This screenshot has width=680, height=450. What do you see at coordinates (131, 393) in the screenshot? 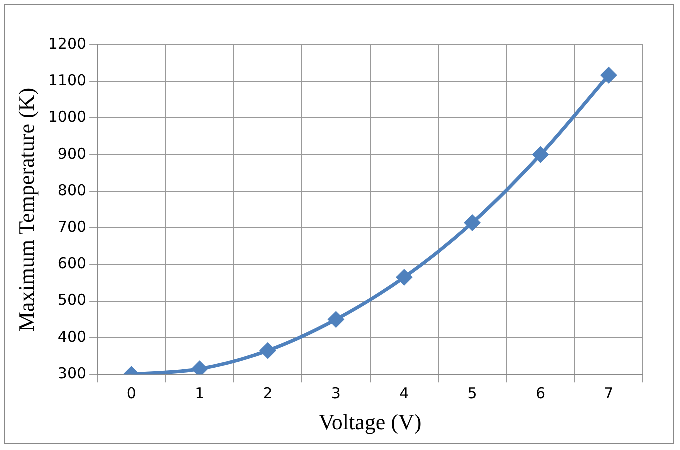
I see `x-tick-label: 0` at bounding box center [131, 393].